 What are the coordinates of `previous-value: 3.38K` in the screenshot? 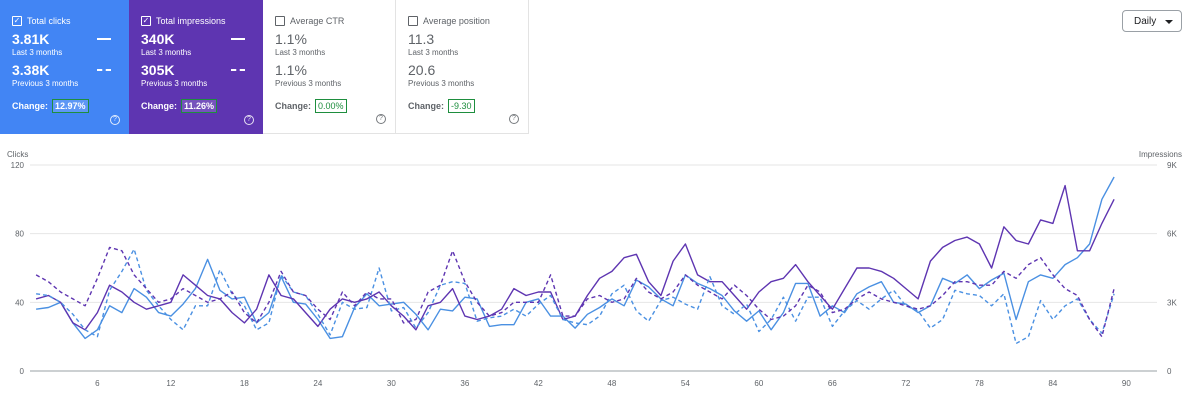 It's located at (31, 70).